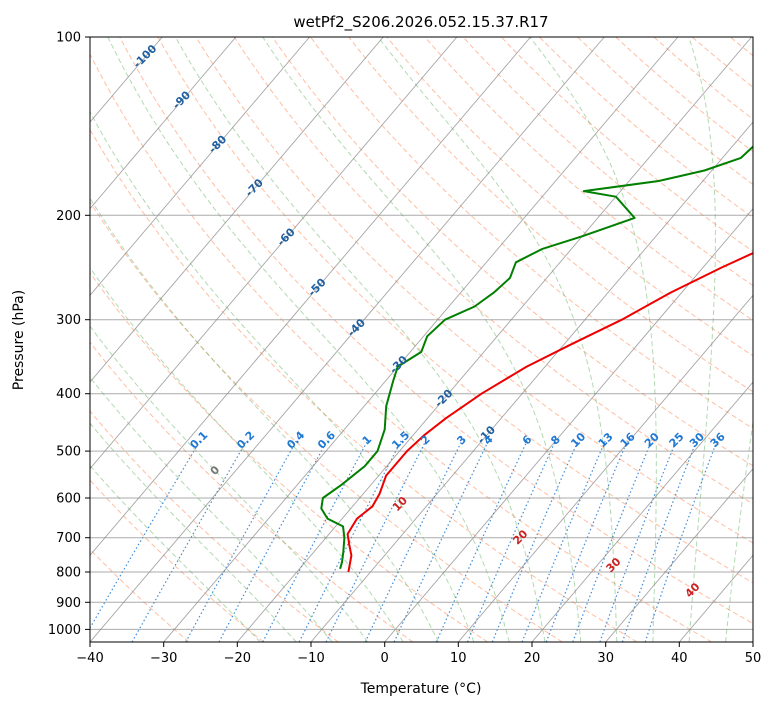 This screenshot has height=708, width=775. Describe the element at coordinates (520, 537) in the screenshot. I see `moist-adiabat-label: 20` at that location.